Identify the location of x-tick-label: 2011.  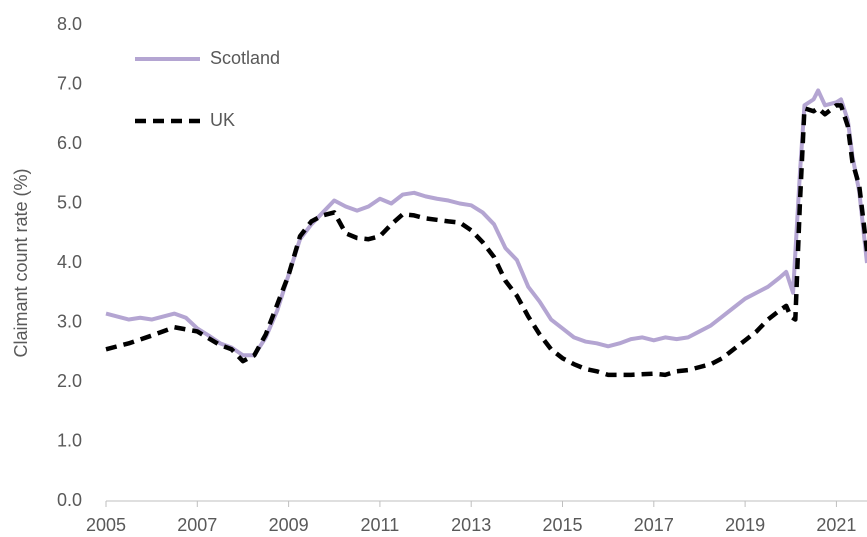
(380, 525).